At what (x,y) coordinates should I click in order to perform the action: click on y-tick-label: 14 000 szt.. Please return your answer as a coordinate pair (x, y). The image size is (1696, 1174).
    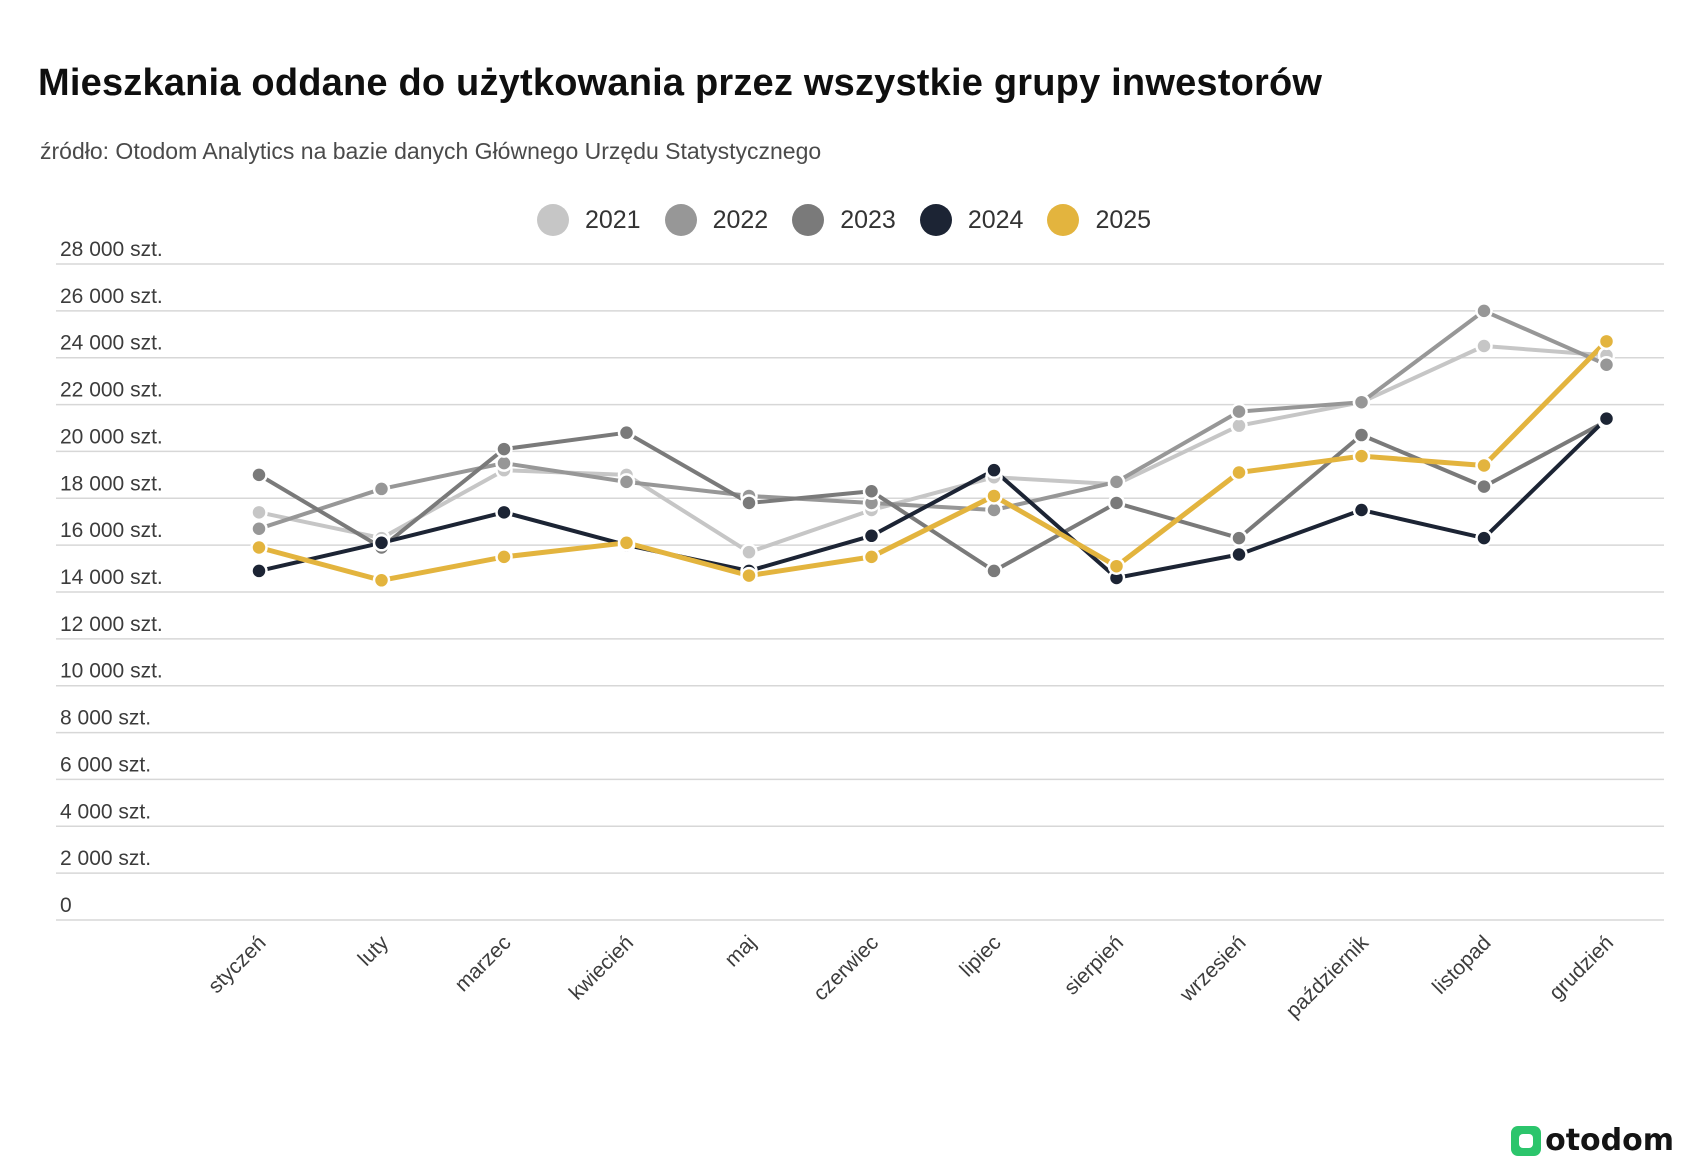
    Looking at the image, I should click on (111, 577).